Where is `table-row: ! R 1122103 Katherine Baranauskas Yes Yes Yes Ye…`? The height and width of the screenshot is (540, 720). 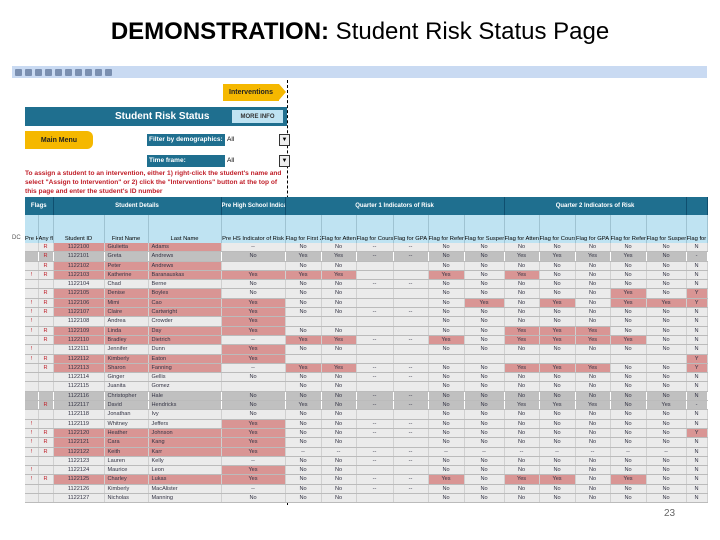
table-row: ! R 1122103 Katherine Baranauskas Yes Yes Yes Ye… is located at coordinates (366, 275).